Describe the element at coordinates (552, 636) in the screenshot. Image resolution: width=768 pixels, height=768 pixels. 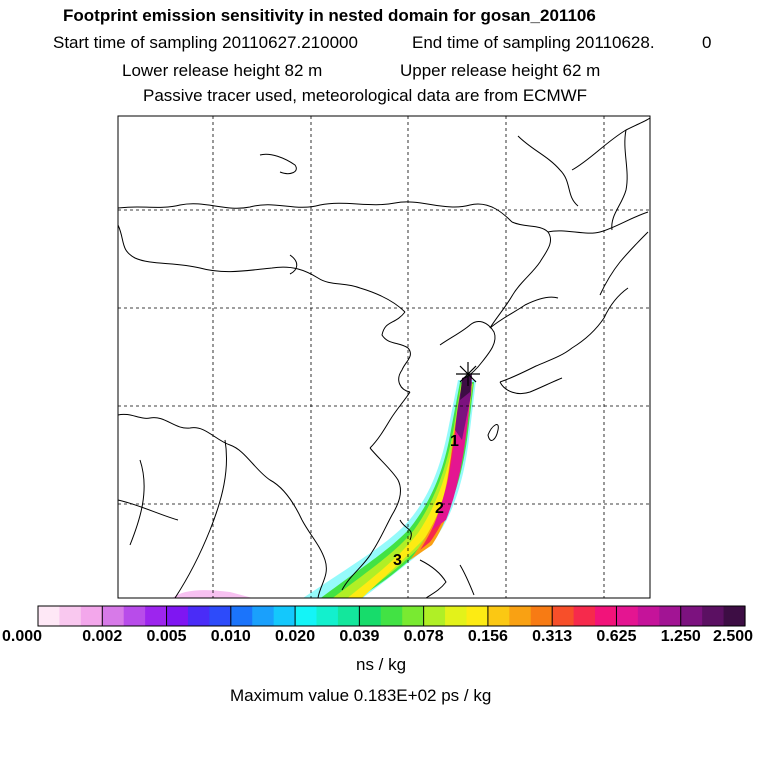
I see `colorbar-tick-label: 0.313` at that location.